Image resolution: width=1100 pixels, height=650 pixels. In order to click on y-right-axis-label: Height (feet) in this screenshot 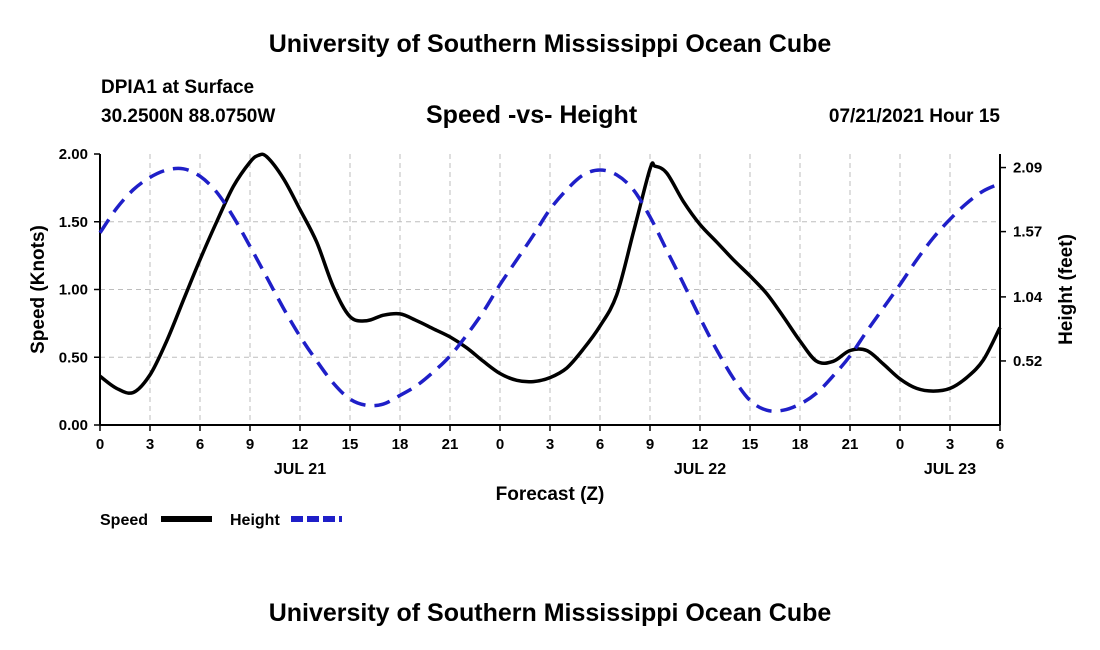, I will do `click(1066, 289)`.